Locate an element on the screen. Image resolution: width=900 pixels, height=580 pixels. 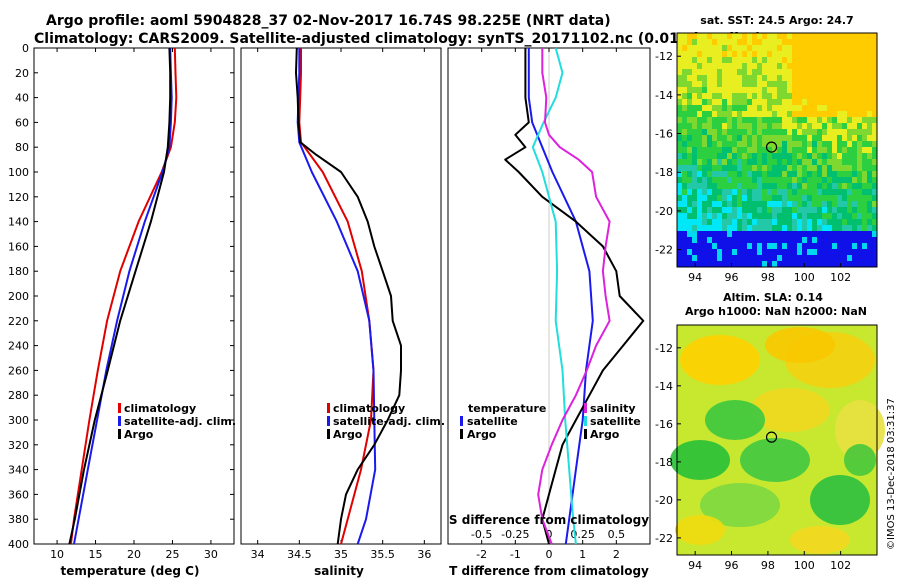
lon-tick-label: 94 is located at coordinates (695, 277).